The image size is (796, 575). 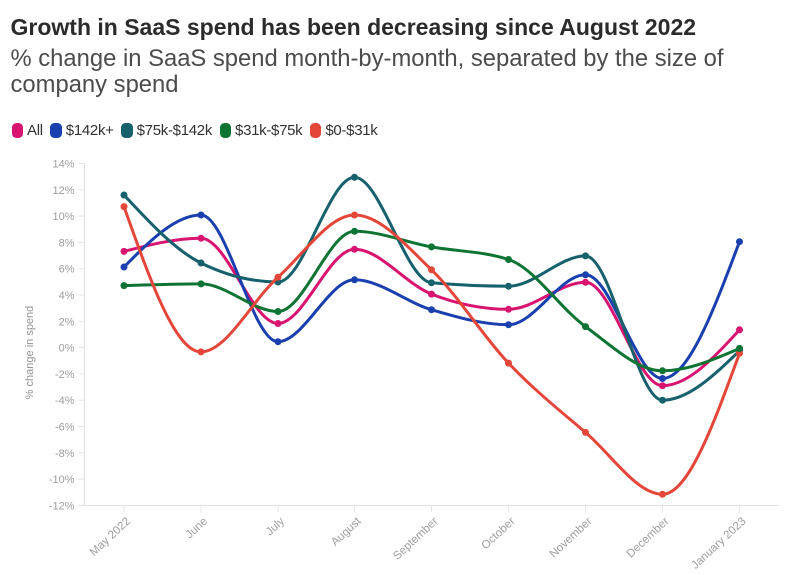 What do you see at coordinates (67, 243) in the screenshot?
I see `svg-text: 8%` at bounding box center [67, 243].